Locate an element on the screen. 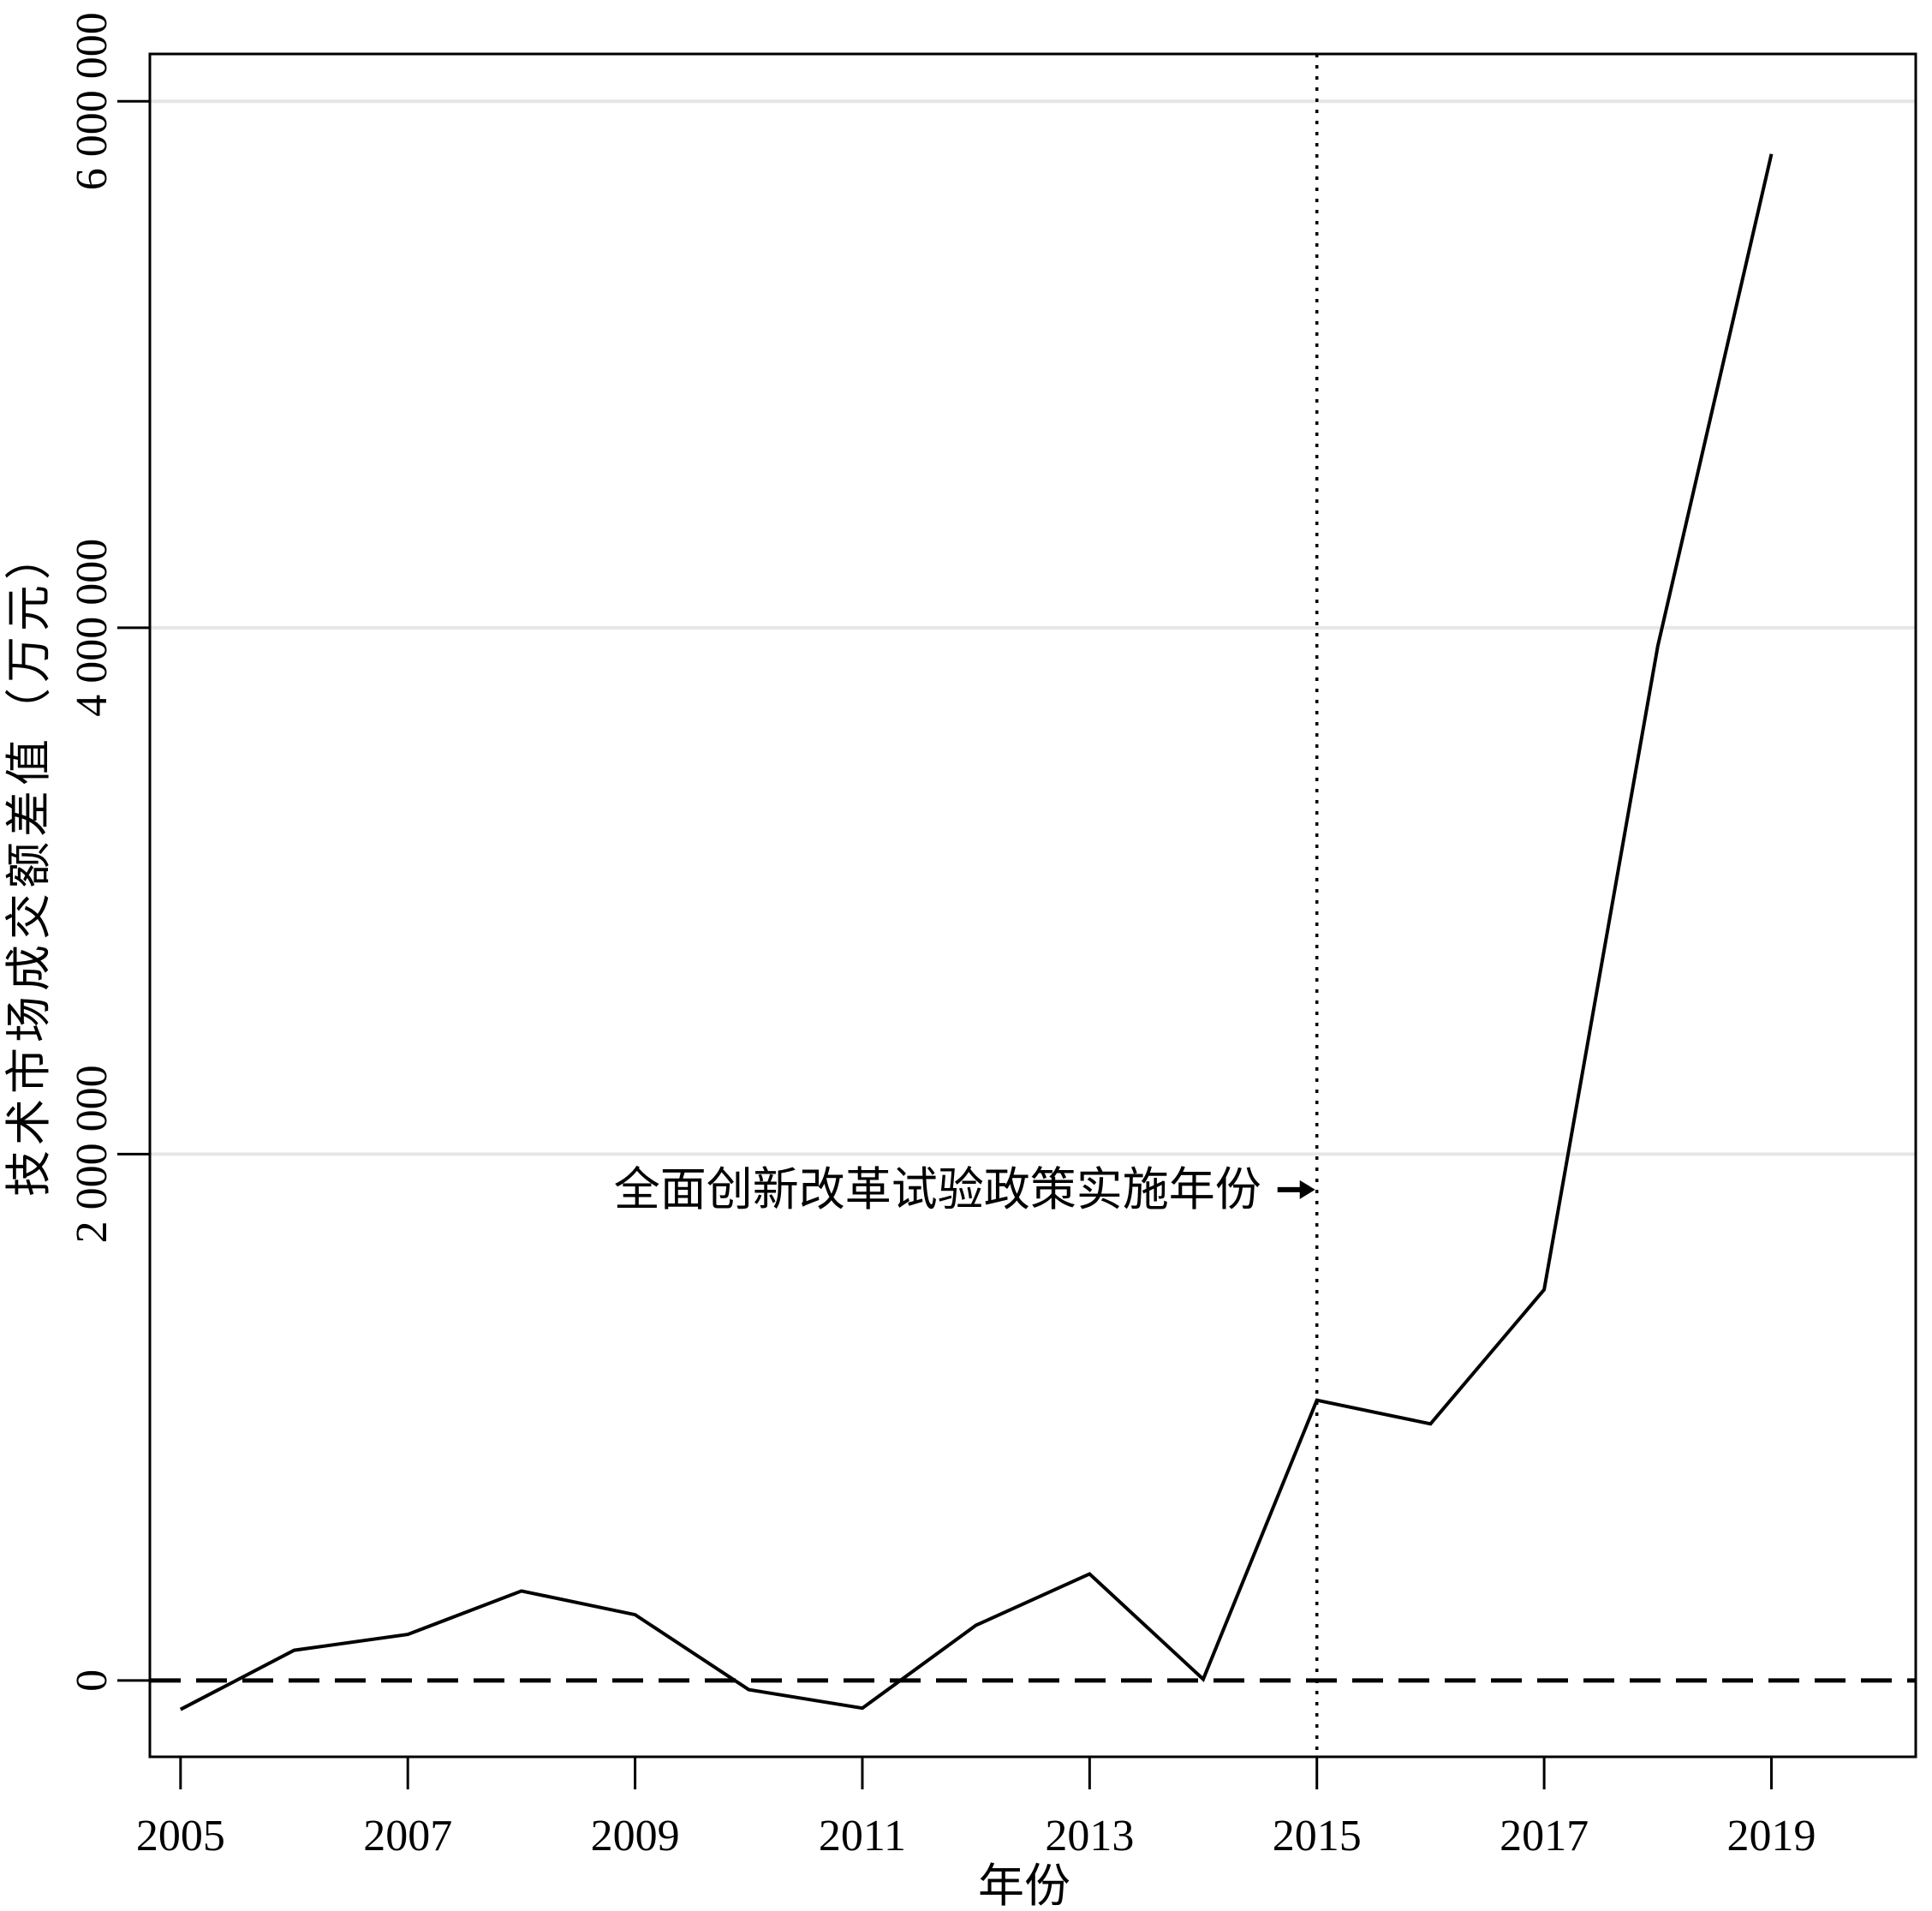 This screenshot has width=1932, height=1911. annotation-arrow-head-icon is located at coordinates (1307, 1189).